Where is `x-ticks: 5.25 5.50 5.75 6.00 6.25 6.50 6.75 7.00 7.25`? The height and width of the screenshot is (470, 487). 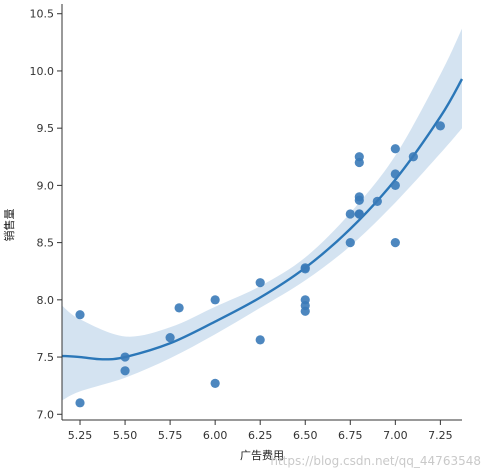 x-ticks: 5.25 5.50 5.75 6.00 6.25 6.50 6.75 7.00 7.25 is located at coordinates (260, 431).